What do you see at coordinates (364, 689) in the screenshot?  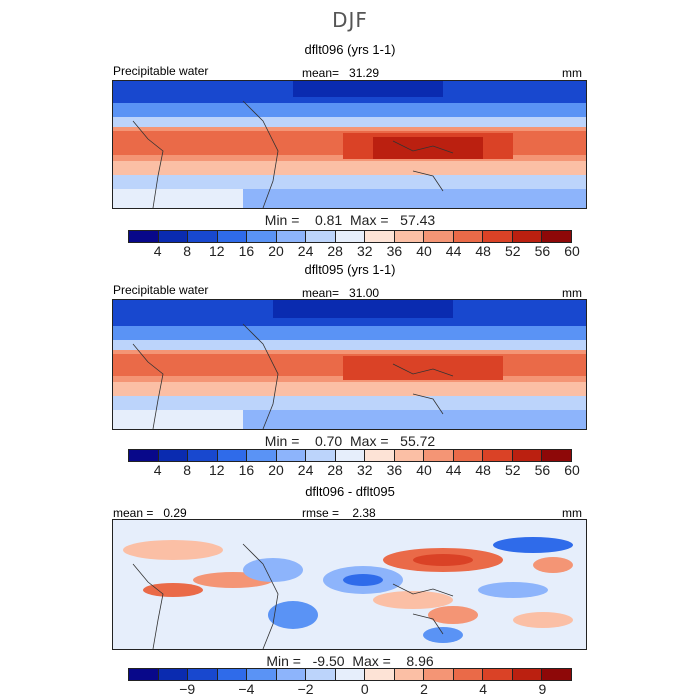 I see `colorbar-tick-label: 0` at bounding box center [364, 689].